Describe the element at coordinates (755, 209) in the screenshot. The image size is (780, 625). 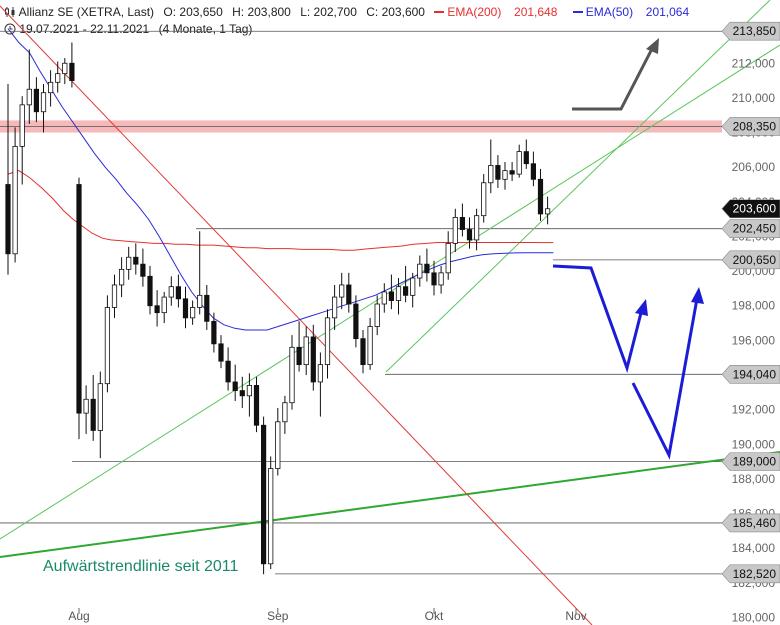
I see `price-tag-label: 203,600` at that location.